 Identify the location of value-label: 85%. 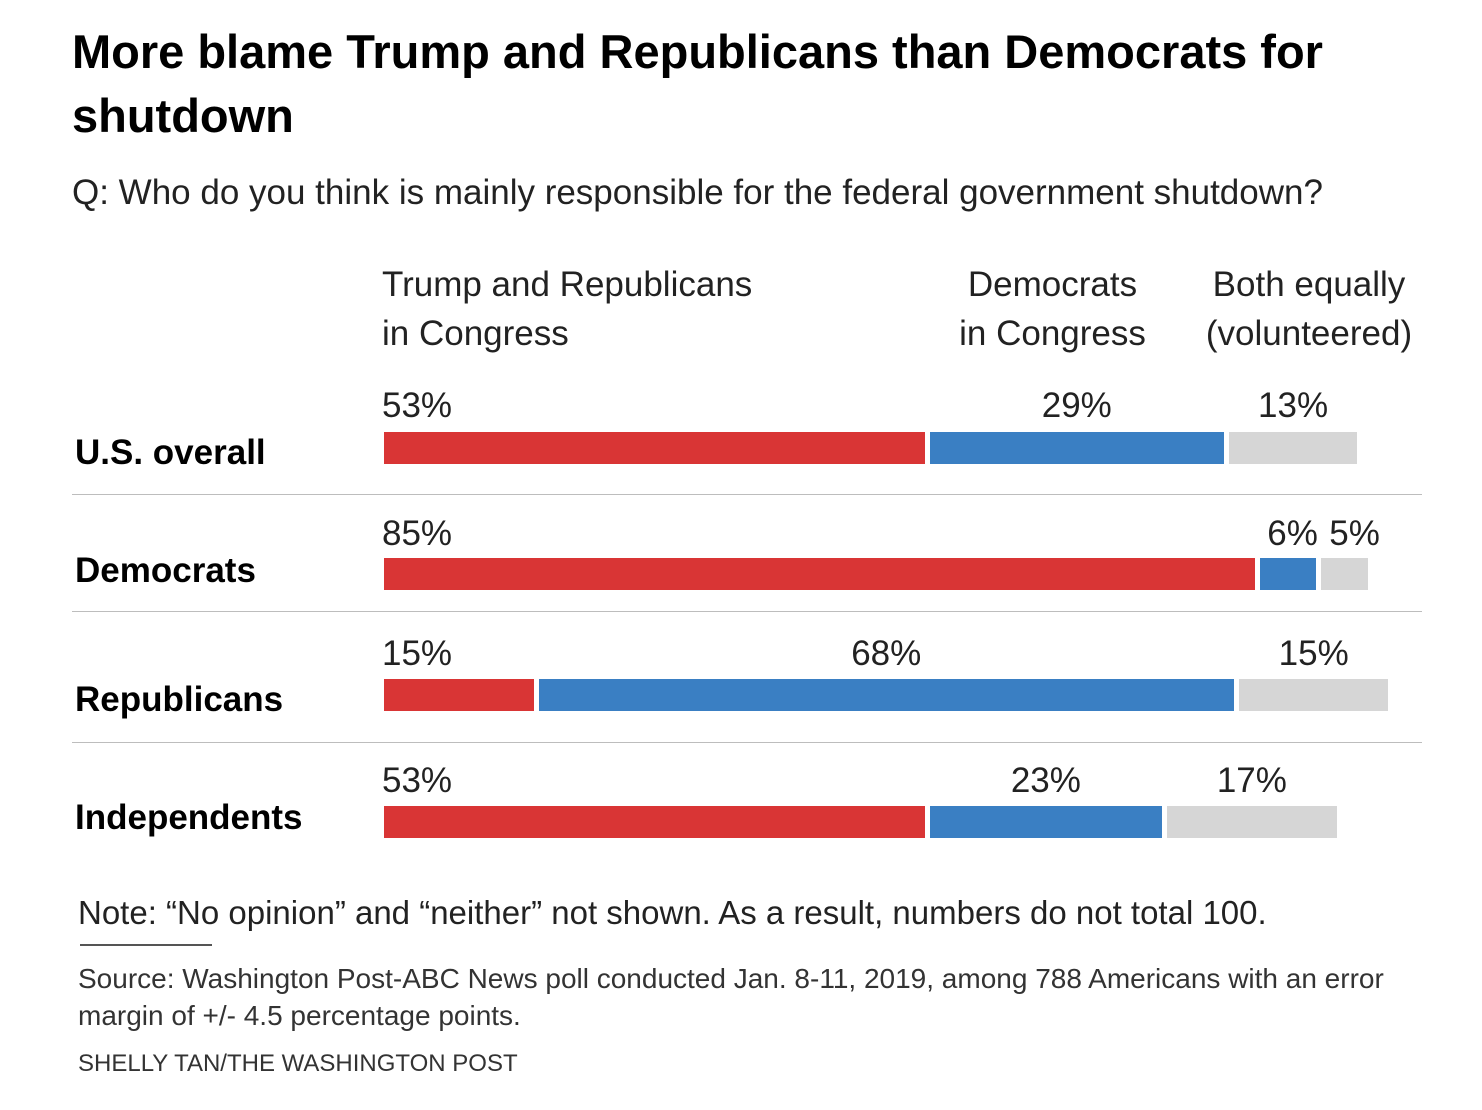
(417, 533).